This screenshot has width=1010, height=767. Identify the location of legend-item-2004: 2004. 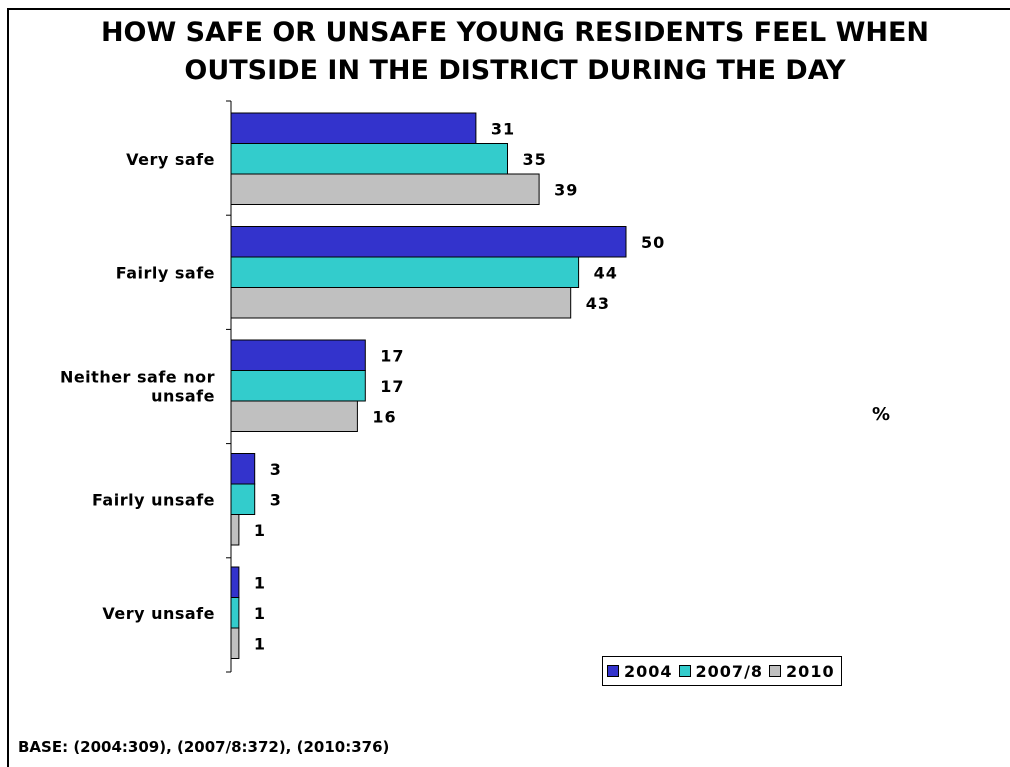
(640, 671).